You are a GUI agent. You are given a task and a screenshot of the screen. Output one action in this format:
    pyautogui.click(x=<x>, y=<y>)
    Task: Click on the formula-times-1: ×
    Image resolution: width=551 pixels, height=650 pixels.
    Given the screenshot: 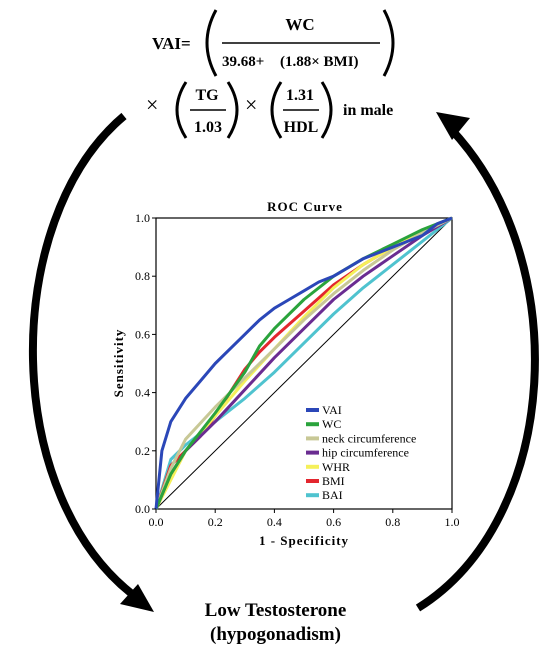 What is the action you would take?
    pyautogui.click(x=152, y=104)
    